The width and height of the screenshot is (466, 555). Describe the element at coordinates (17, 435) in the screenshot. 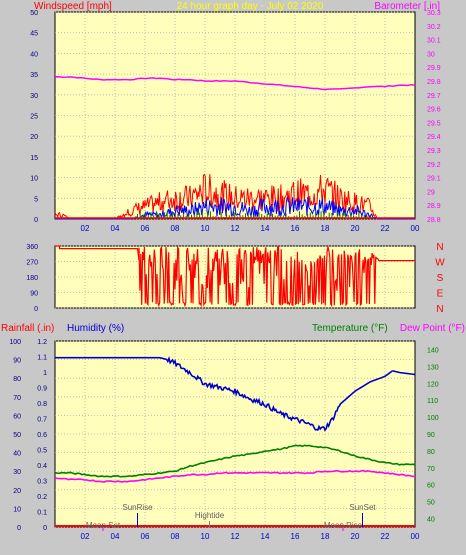

I see `humidity-ytick-label: 50` at that location.